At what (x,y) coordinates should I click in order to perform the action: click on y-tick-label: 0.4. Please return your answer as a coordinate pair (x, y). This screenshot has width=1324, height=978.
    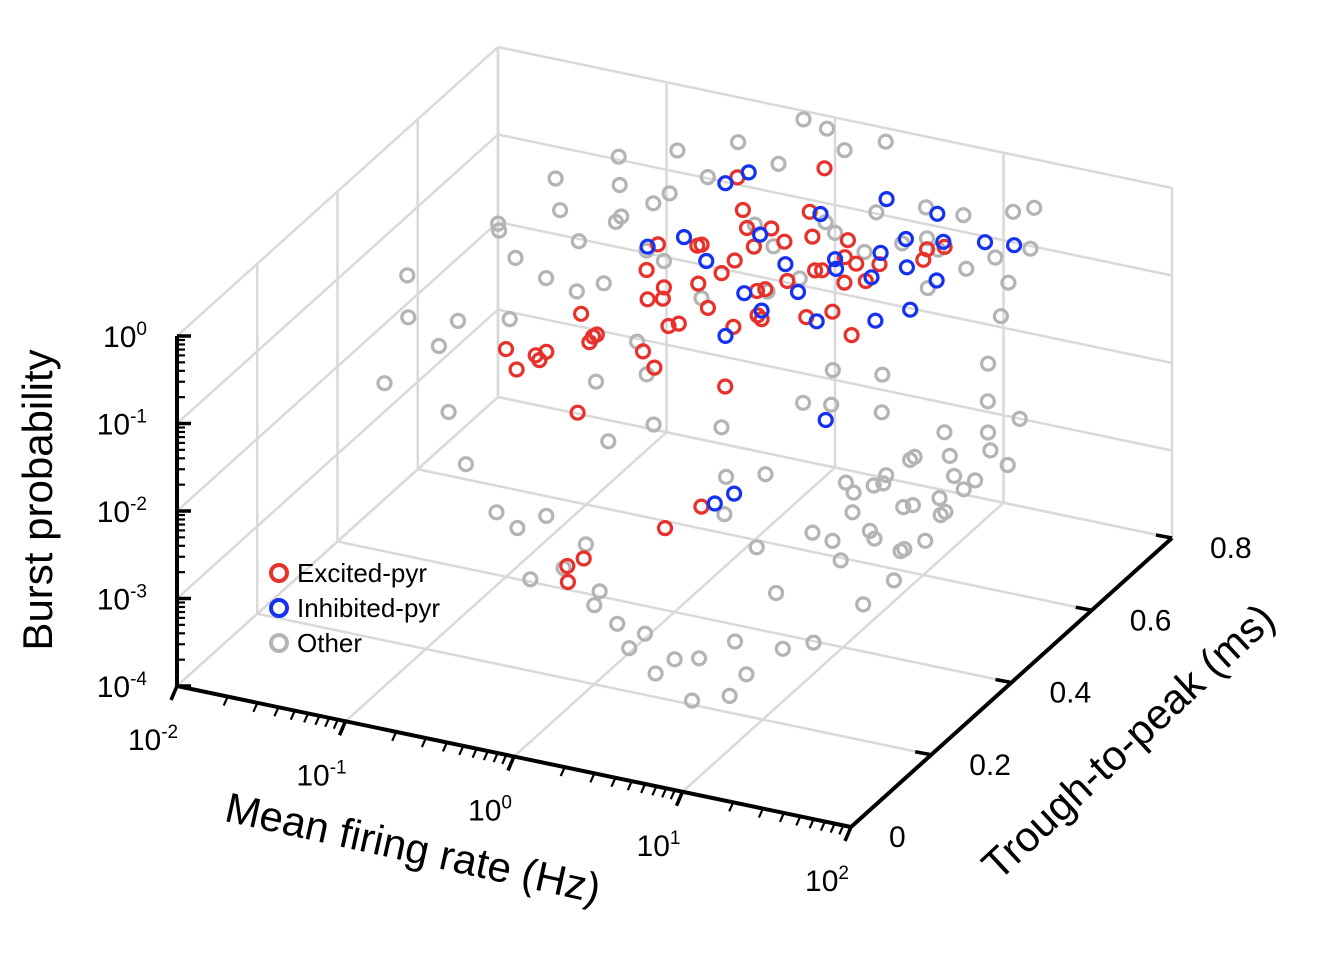
    Looking at the image, I should click on (1071, 693).